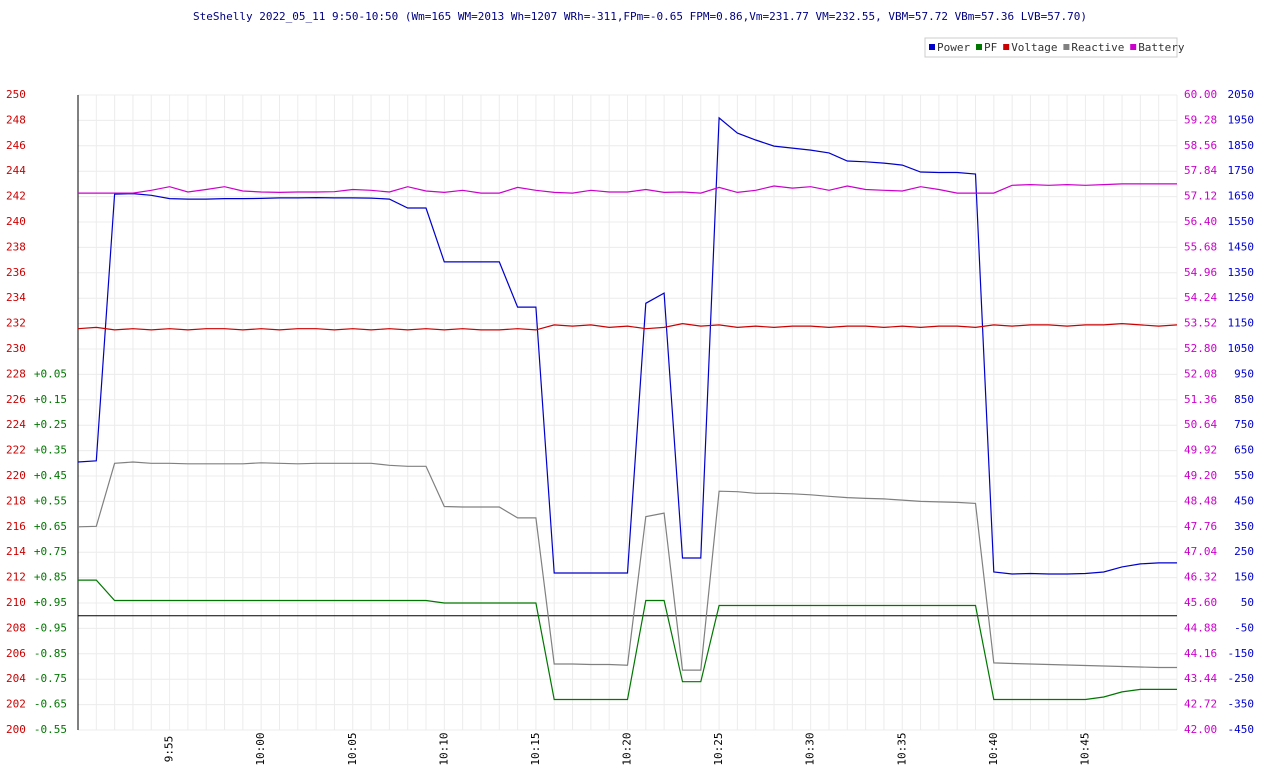  Describe the element at coordinates (16, 246) in the screenshot. I see `tick-label-y: 238` at that location.